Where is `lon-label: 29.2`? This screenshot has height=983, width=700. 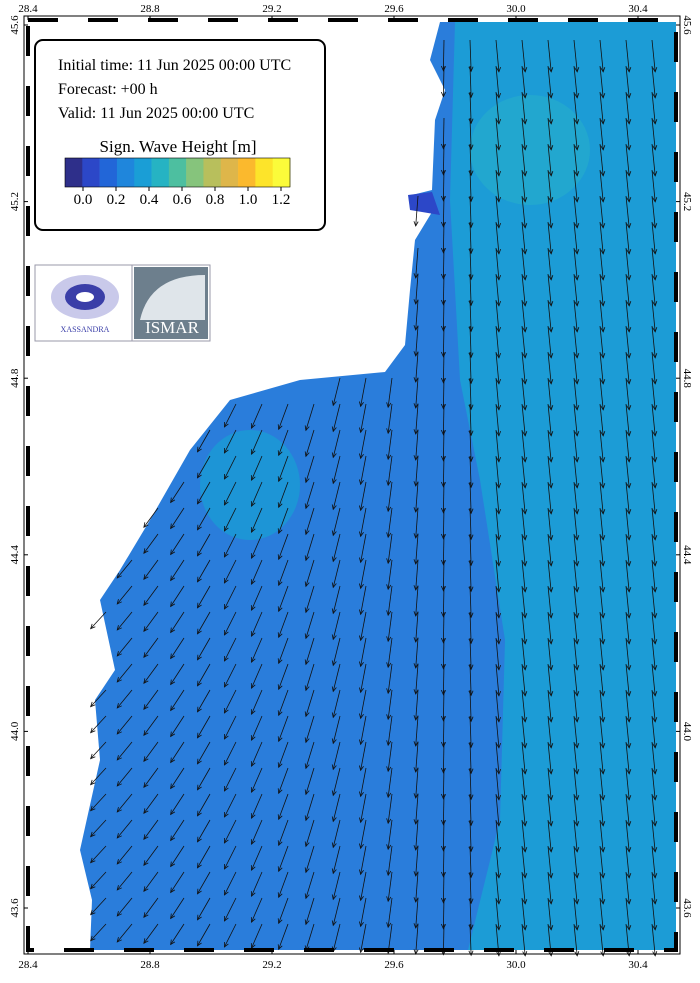
lon-label: 29.2 is located at coordinates (271, 965).